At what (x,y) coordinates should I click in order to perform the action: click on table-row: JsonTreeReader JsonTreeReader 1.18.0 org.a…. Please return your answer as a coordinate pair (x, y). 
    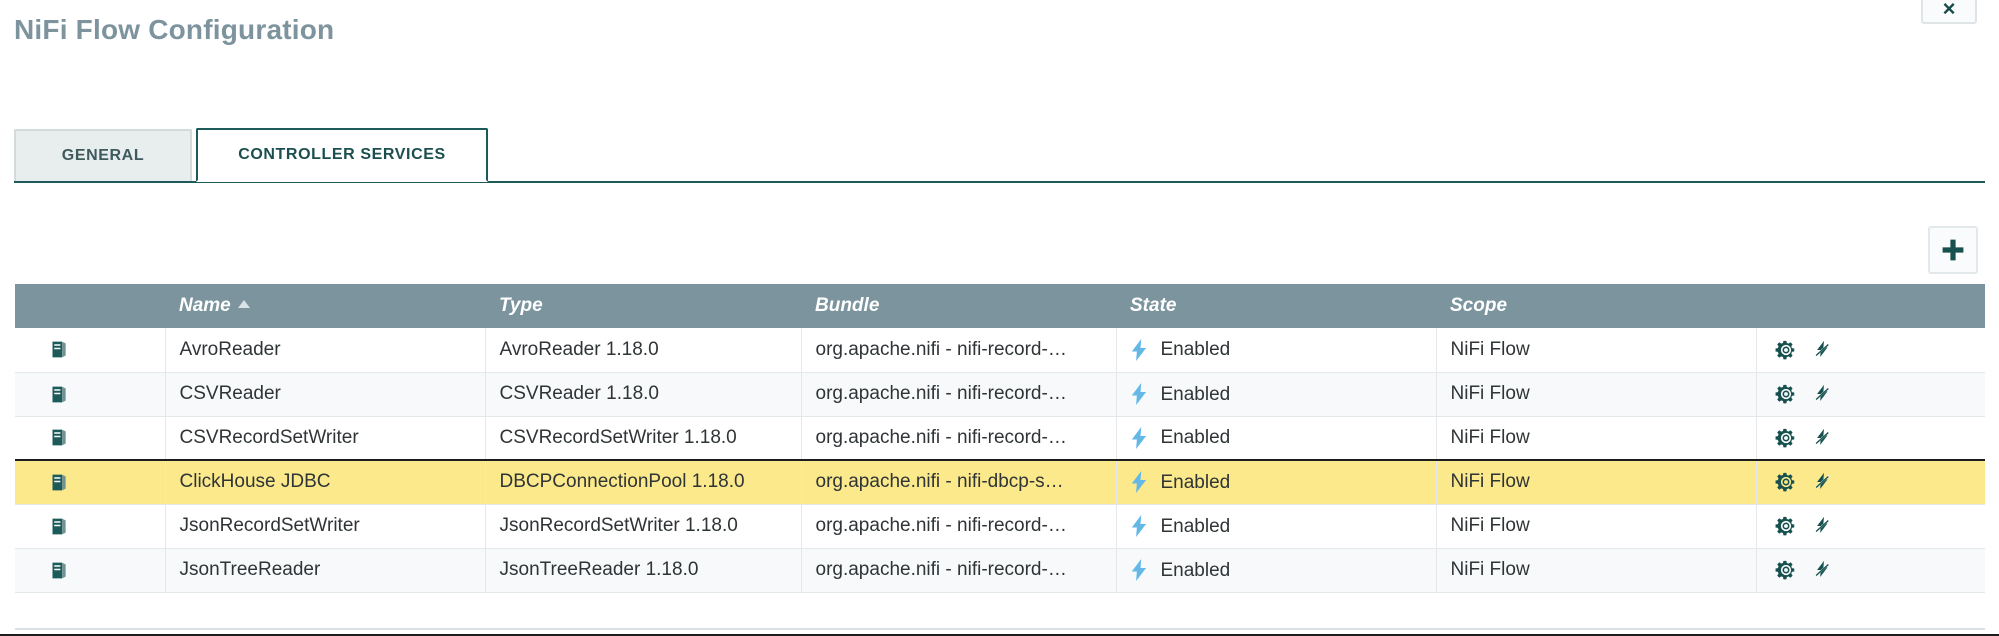
    Looking at the image, I should click on (1000, 570).